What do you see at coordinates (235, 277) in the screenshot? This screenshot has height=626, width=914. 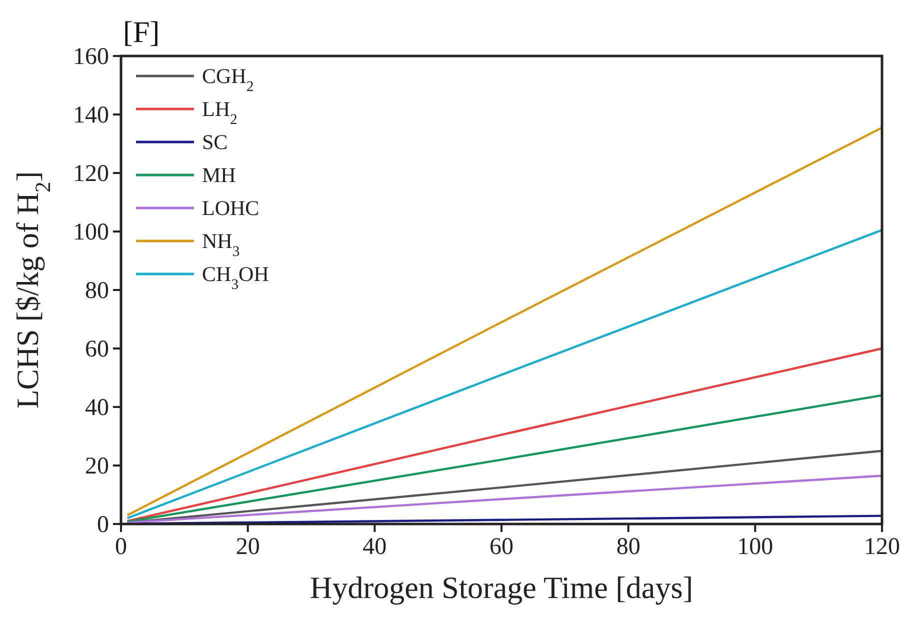 I see `legend-label: CH$_{3}$OH` at bounding box center [235, 277].